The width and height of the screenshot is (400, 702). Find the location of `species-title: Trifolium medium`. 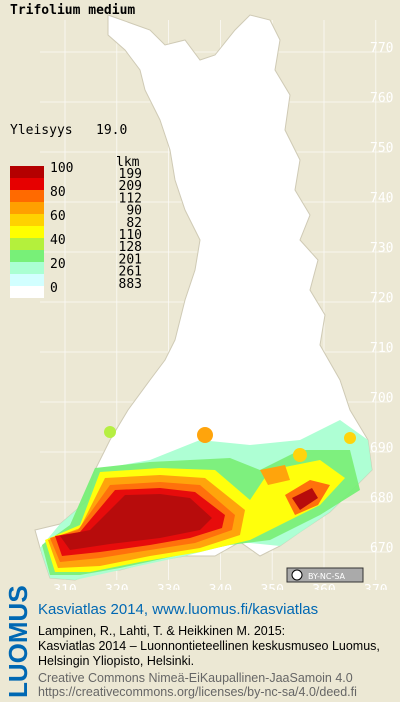

species-title: Trifolium medium is located at coordinates (72, 10).